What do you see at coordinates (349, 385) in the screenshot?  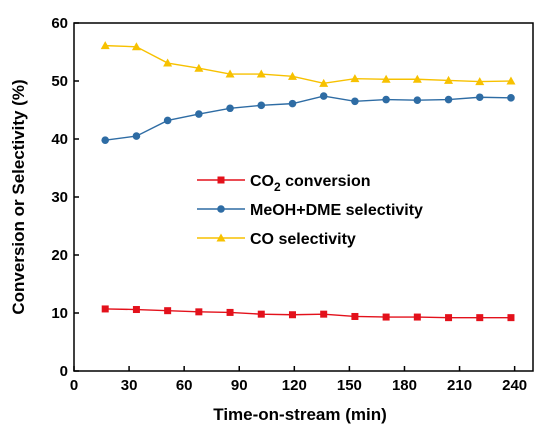 I see `x-tick-label: 150` at bounding box center [349, 385].